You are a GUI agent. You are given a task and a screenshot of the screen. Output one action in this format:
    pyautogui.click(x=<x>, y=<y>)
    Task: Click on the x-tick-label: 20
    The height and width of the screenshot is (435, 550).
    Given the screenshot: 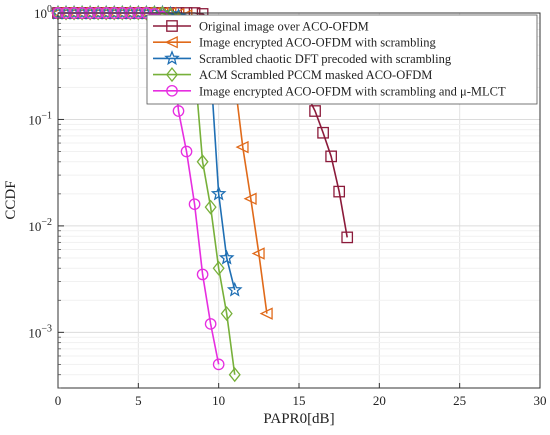 What is the action you would take?
    pyautogui.click(x=379, y=400)
    